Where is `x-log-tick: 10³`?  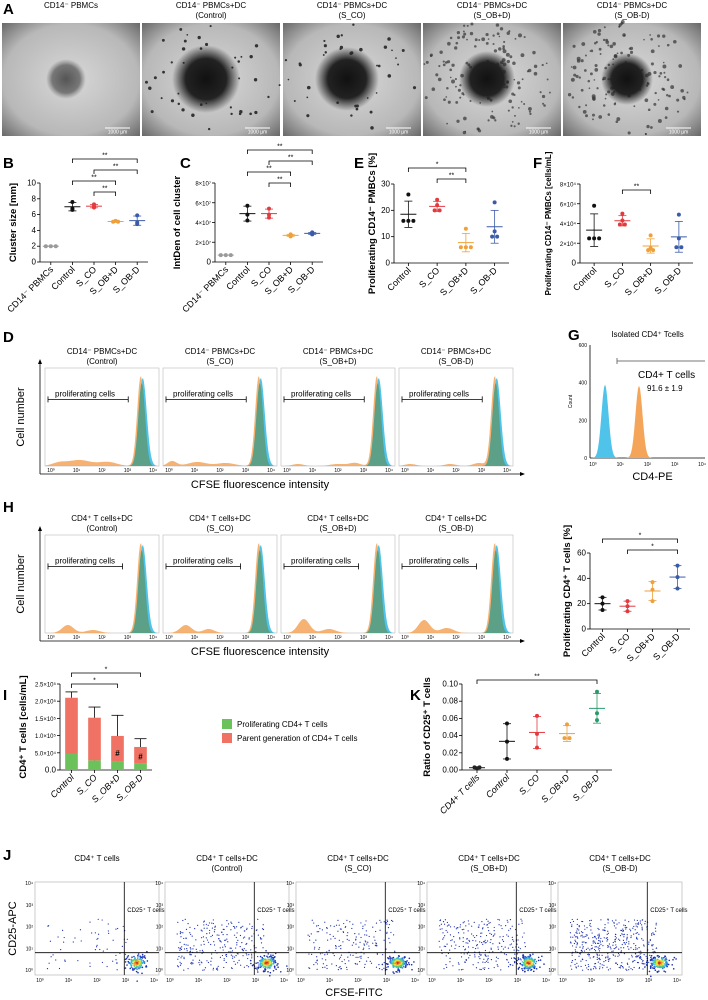 x-log-tick: 10³ is located at coordinates (126, 981).